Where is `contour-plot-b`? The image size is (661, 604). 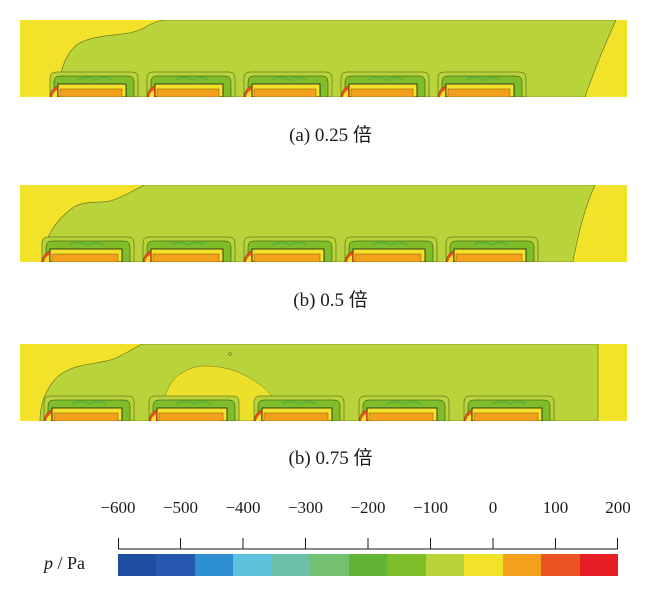
contour-plot-b is located at coordinates (323, 223).